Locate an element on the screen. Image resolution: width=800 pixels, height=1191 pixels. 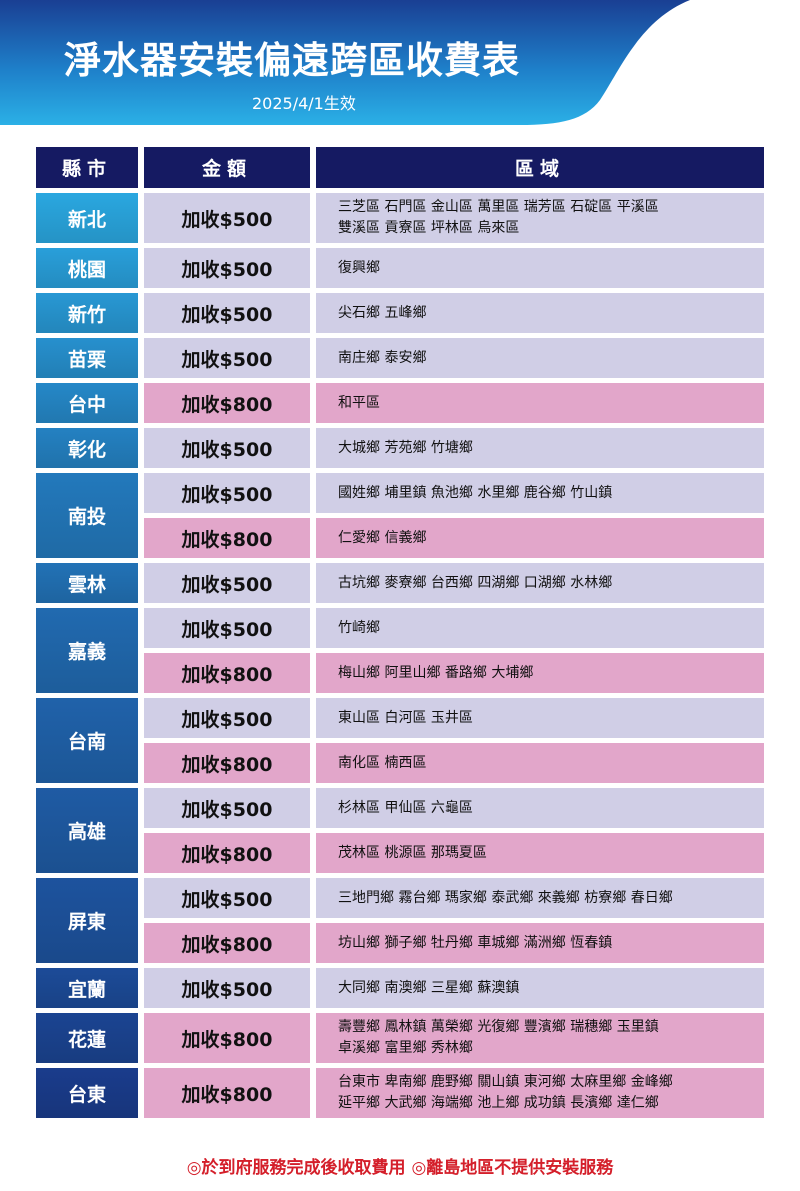
footer-note: ◎於到府服務完成後收取費用 ◎離島地區不提供安裝服務 is located at coordinates (400, 1168).